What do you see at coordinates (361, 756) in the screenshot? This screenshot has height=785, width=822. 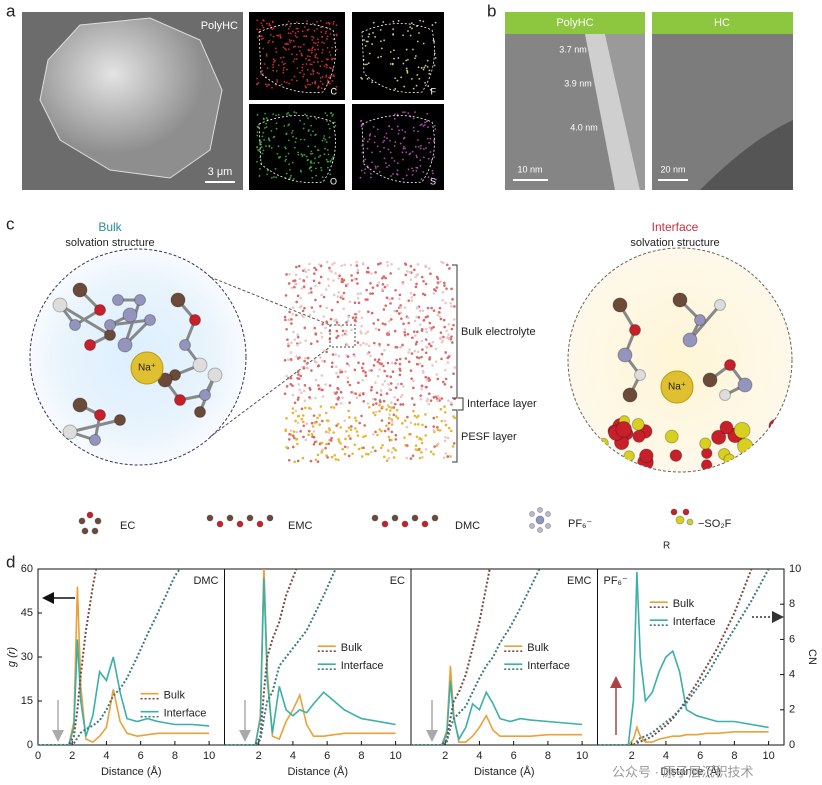 I see `x-tick-label: 8` at bounding box center [361, 756].